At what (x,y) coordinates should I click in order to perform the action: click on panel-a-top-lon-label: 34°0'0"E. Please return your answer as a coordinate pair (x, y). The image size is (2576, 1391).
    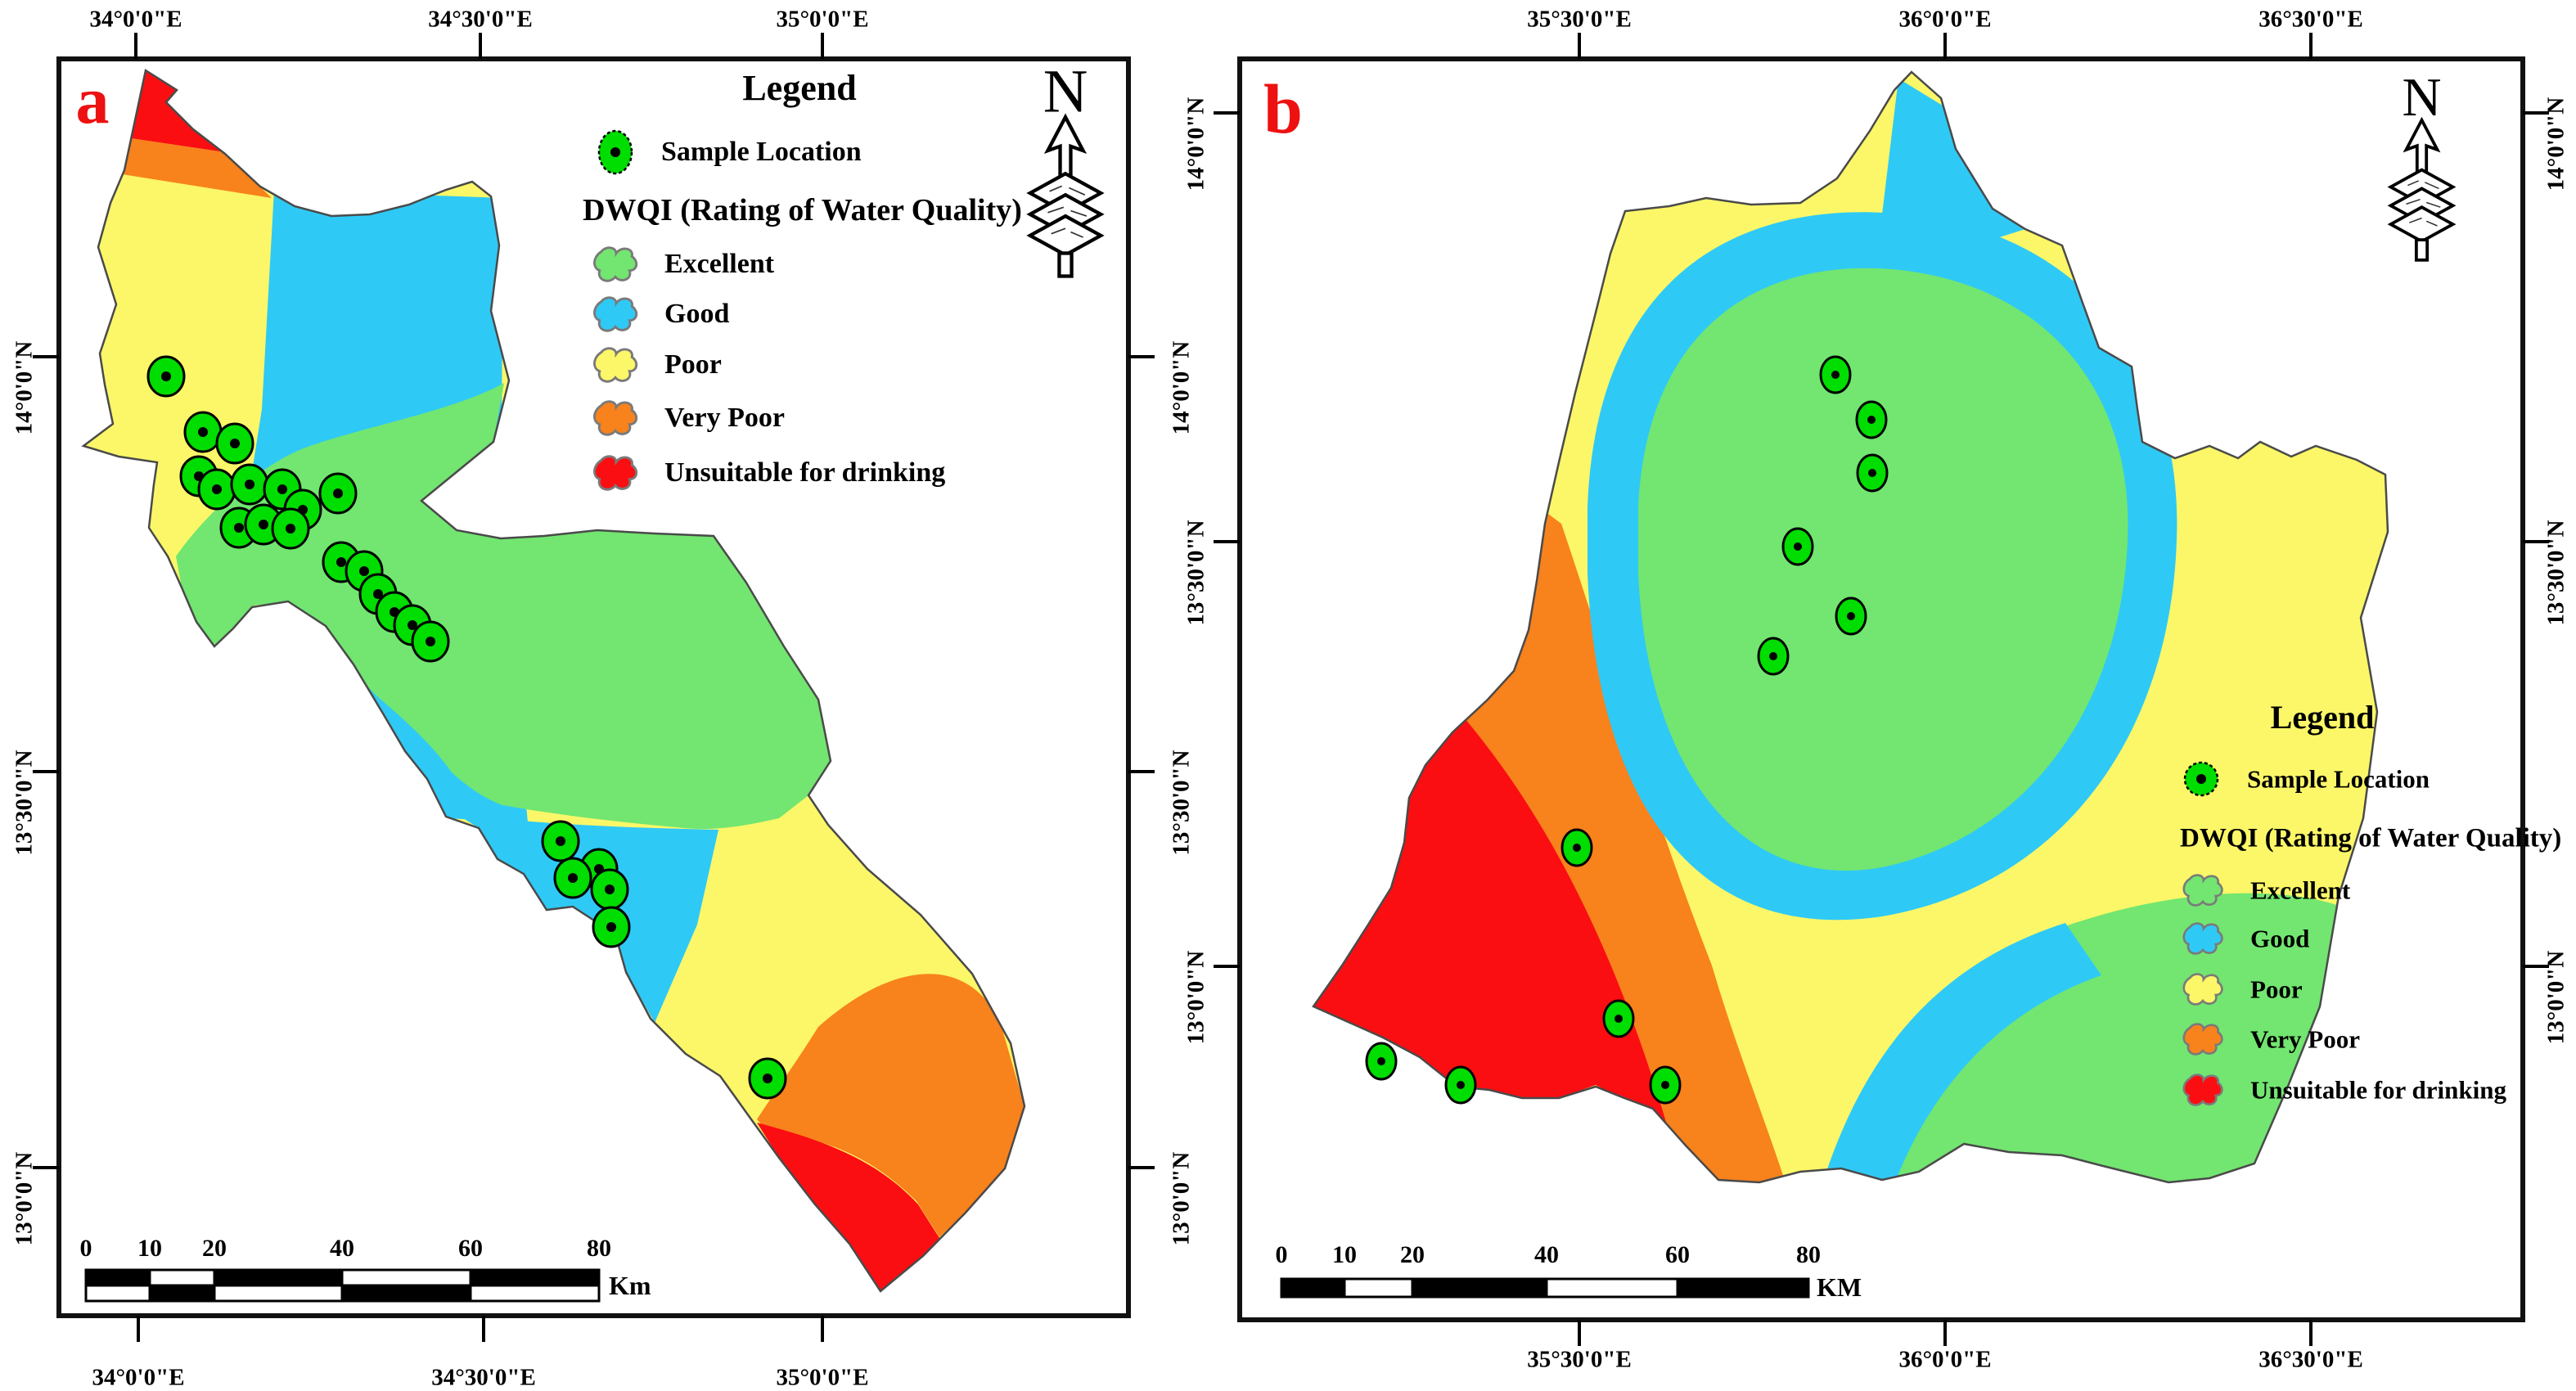
    Looking at the image, I should click on (135, 20).